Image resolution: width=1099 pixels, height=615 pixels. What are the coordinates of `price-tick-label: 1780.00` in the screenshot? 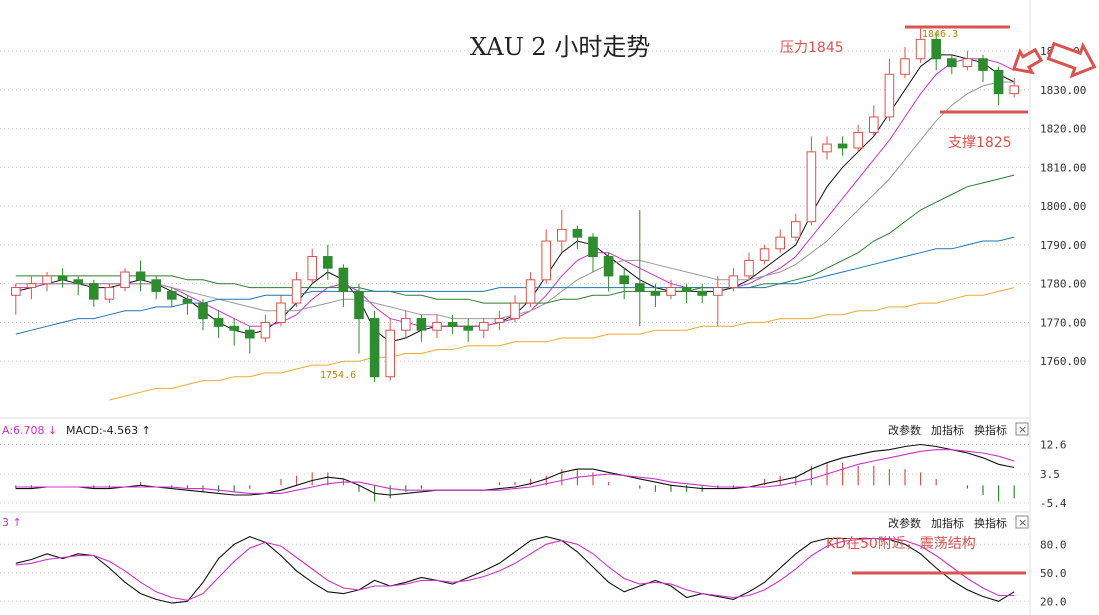 It's located at (1063, 284).